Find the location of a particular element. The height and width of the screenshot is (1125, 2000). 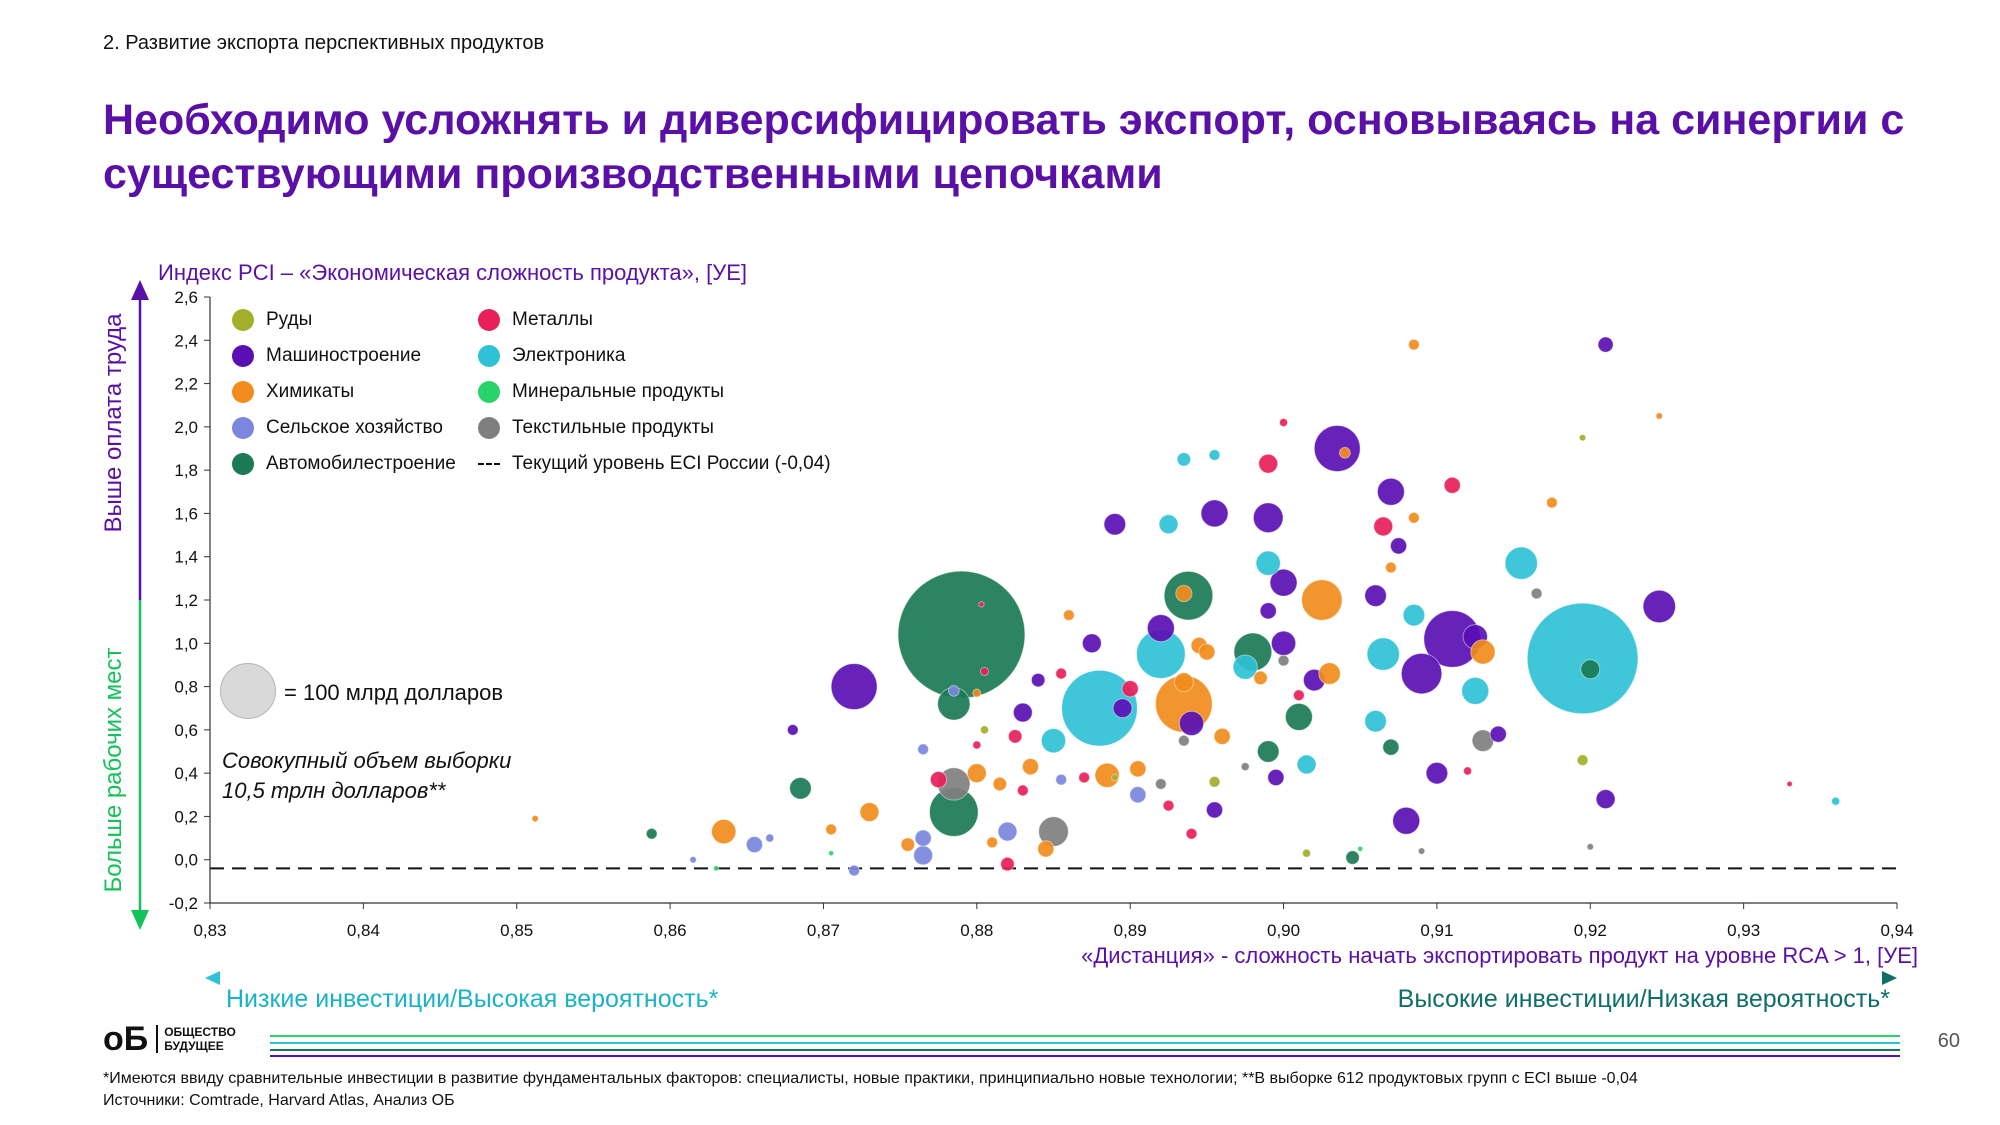

right-arrow-icon is located at coordinates (1889, 978).